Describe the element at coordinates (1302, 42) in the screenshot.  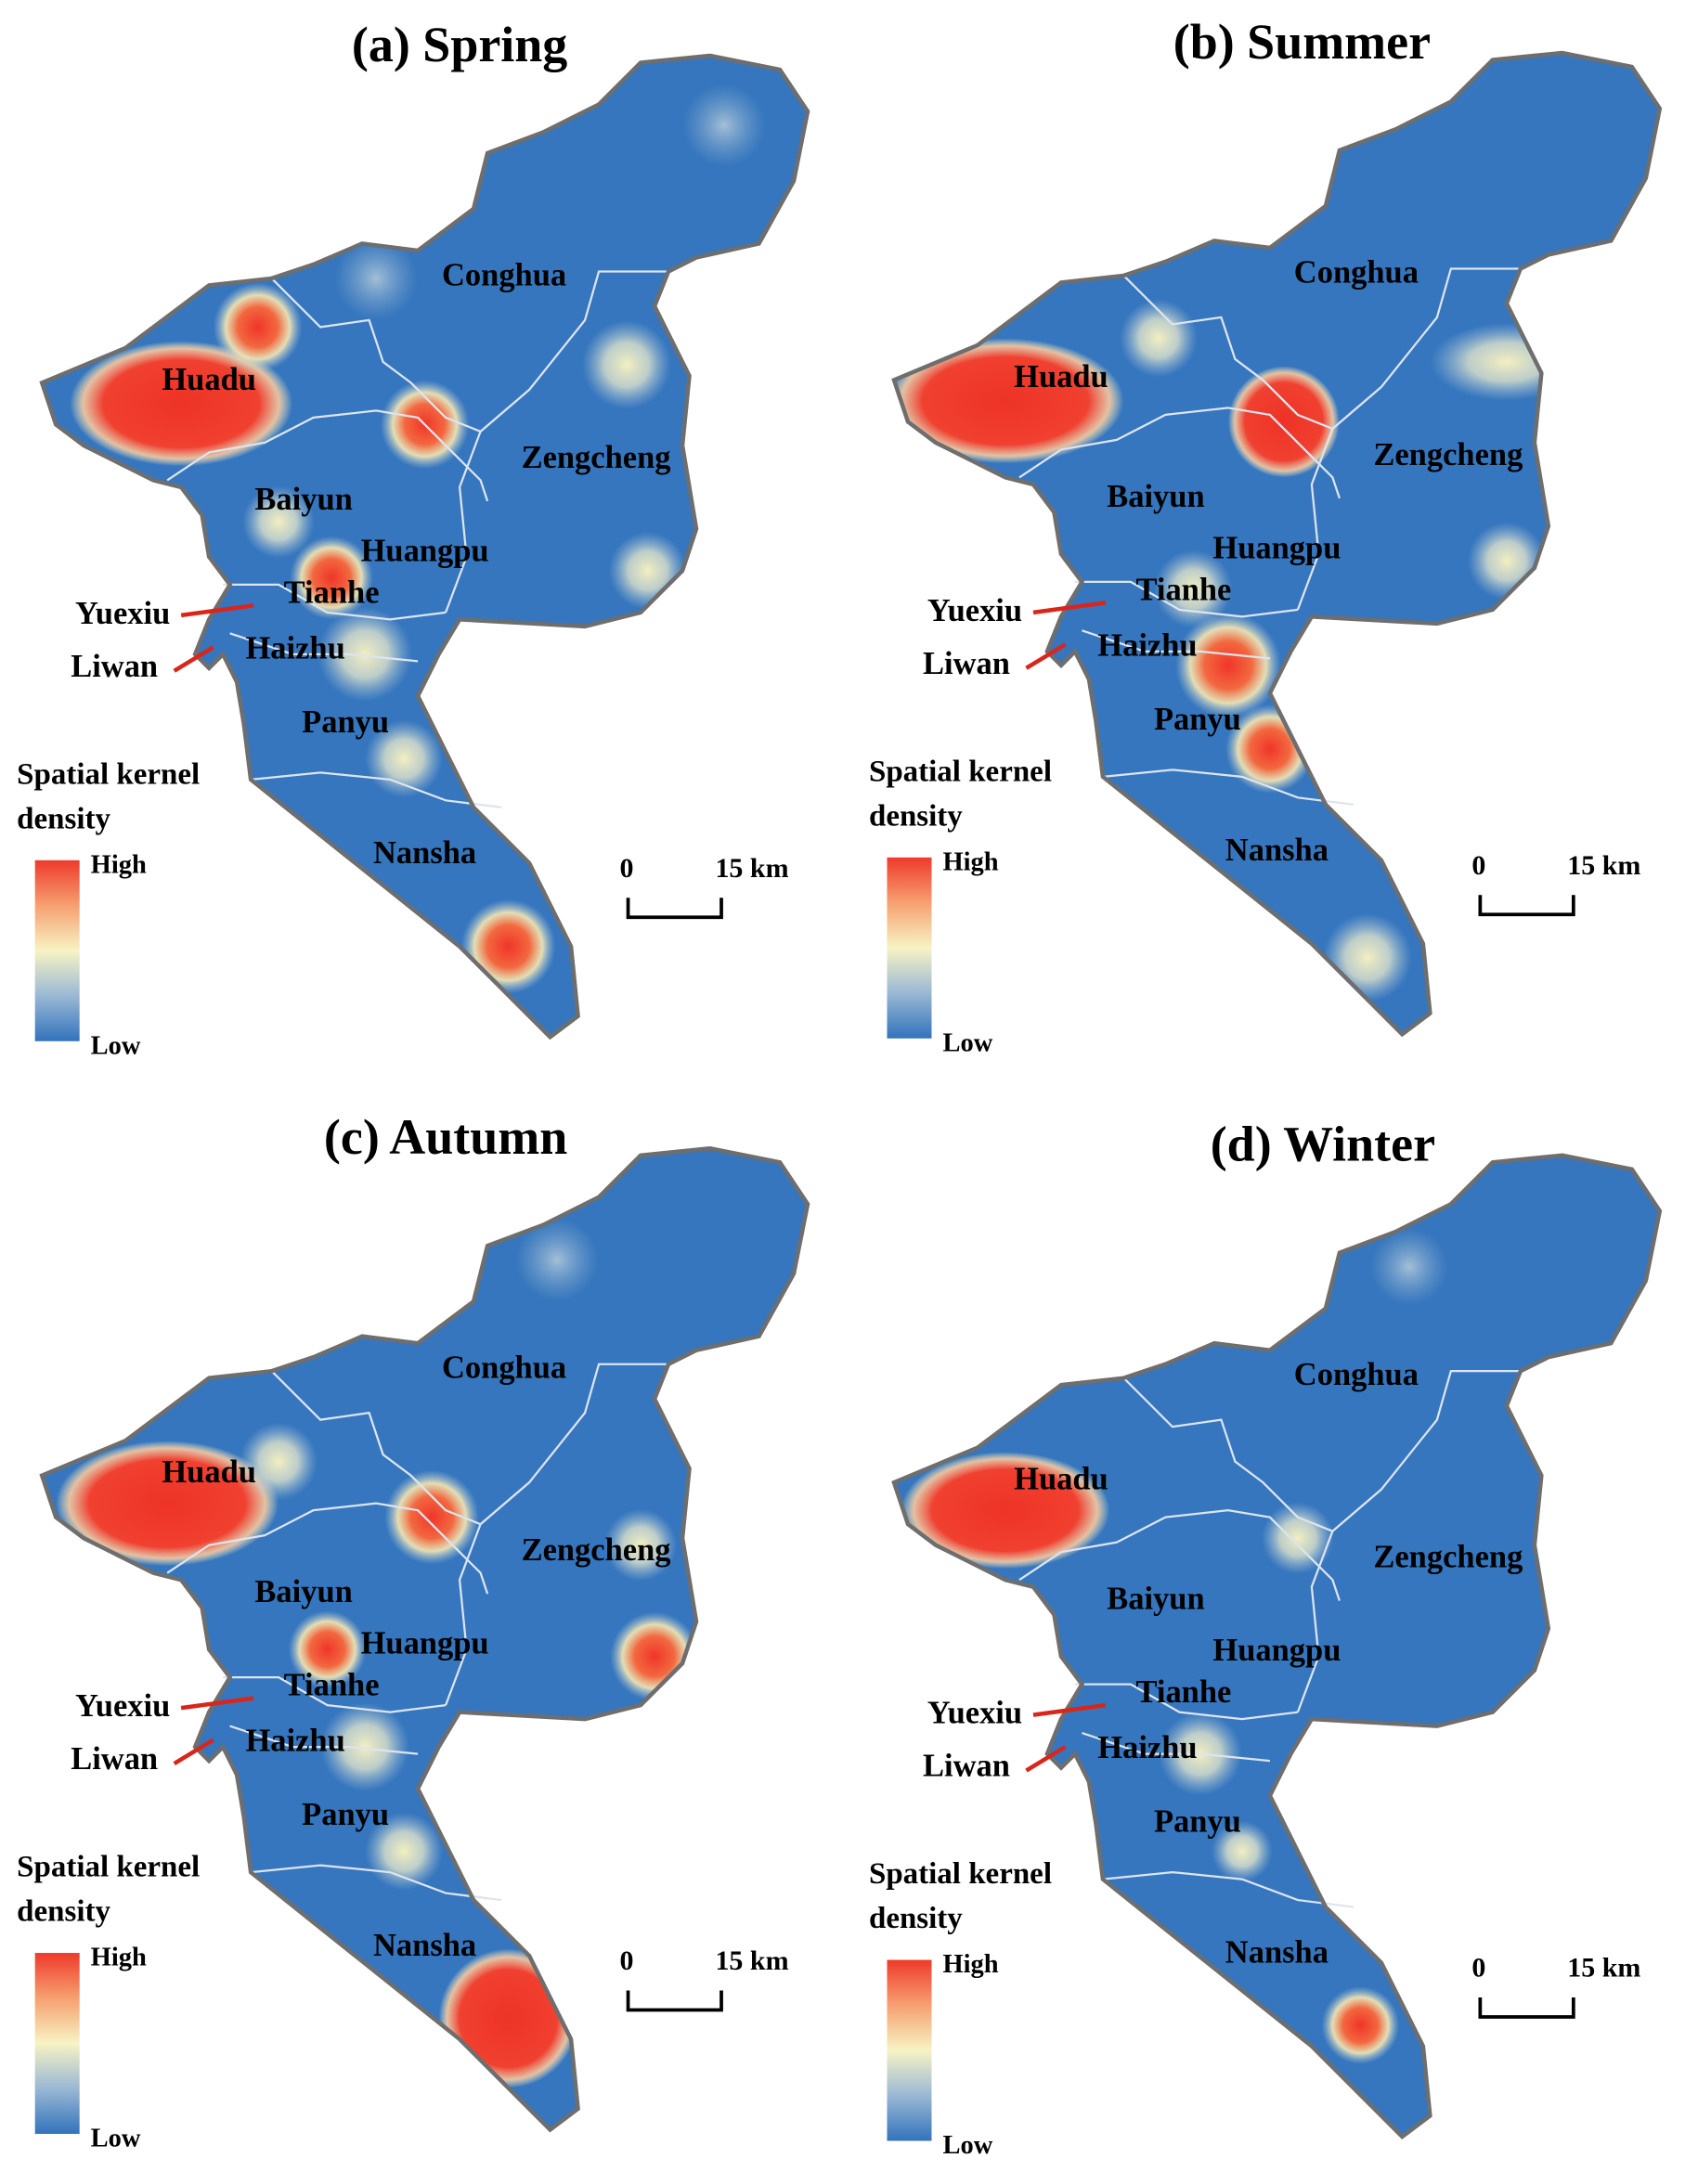
I see `panel-title: (b) Summer` at that location.